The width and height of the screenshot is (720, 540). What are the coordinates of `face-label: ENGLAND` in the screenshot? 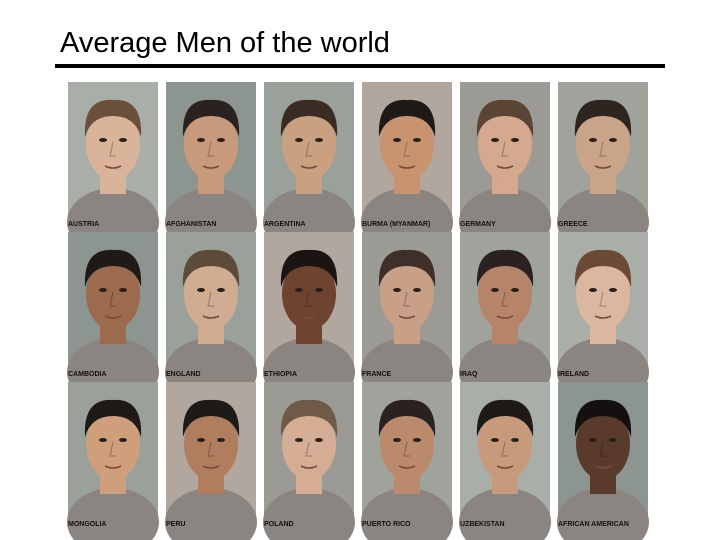 It's located at (183, 374).